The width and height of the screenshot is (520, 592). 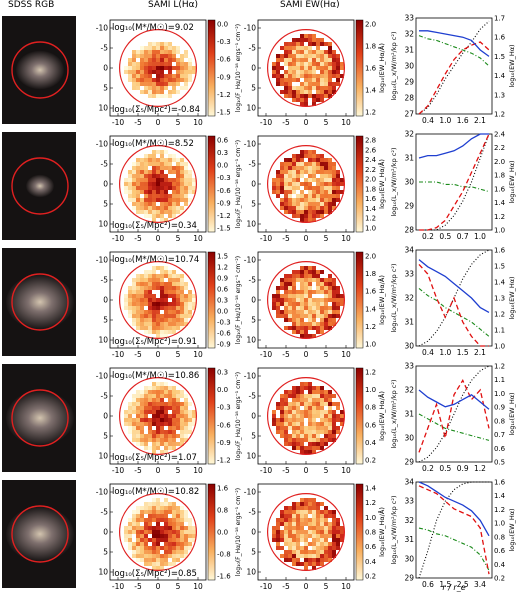 What do you see at coordinates (463, 352) in the screenshot?
I see `profile-row3-xtick: 1.5` at bounding box center [463, 352].